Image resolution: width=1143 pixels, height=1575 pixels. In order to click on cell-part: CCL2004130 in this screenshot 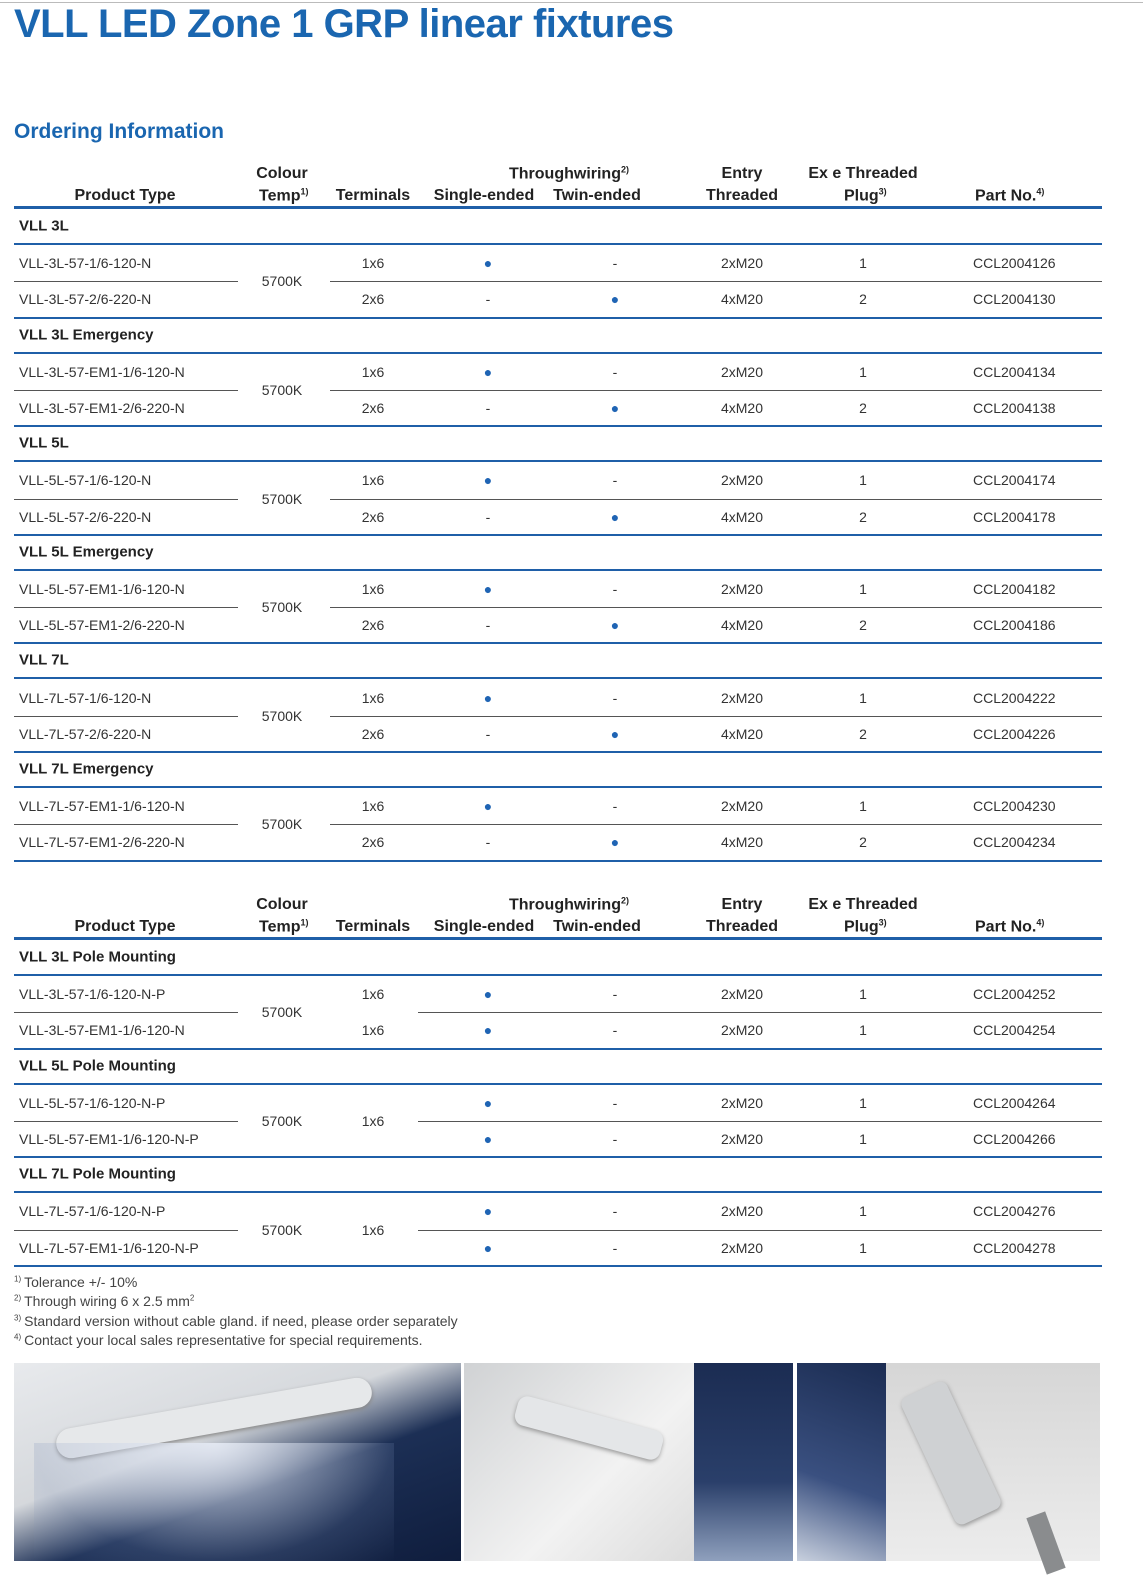, I will do `click(1014, 299)`.